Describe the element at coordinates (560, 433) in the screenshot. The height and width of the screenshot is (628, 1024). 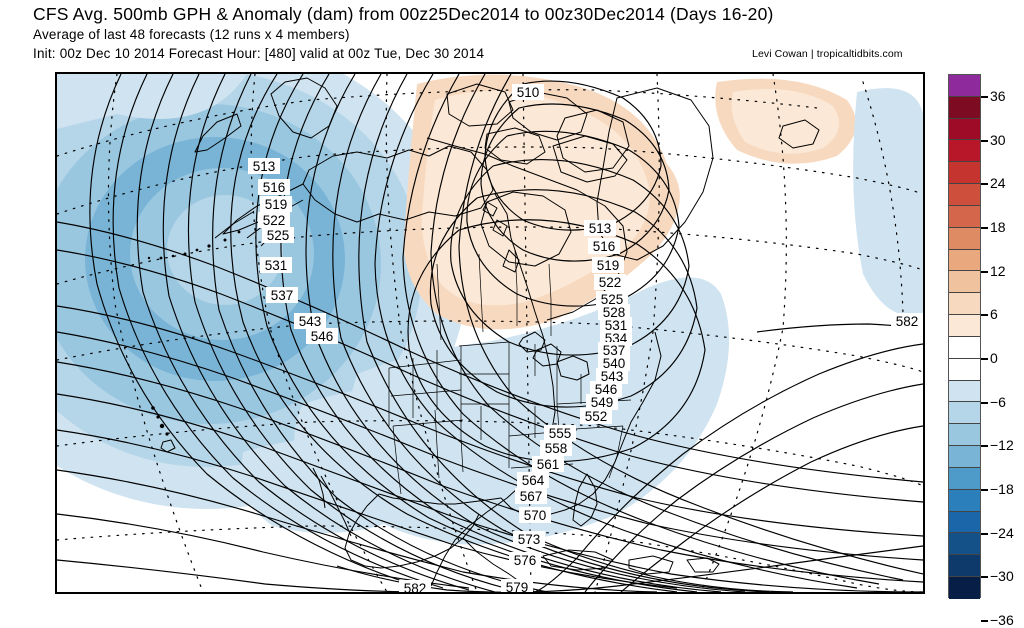
I see `svg-text: 555` at that location.